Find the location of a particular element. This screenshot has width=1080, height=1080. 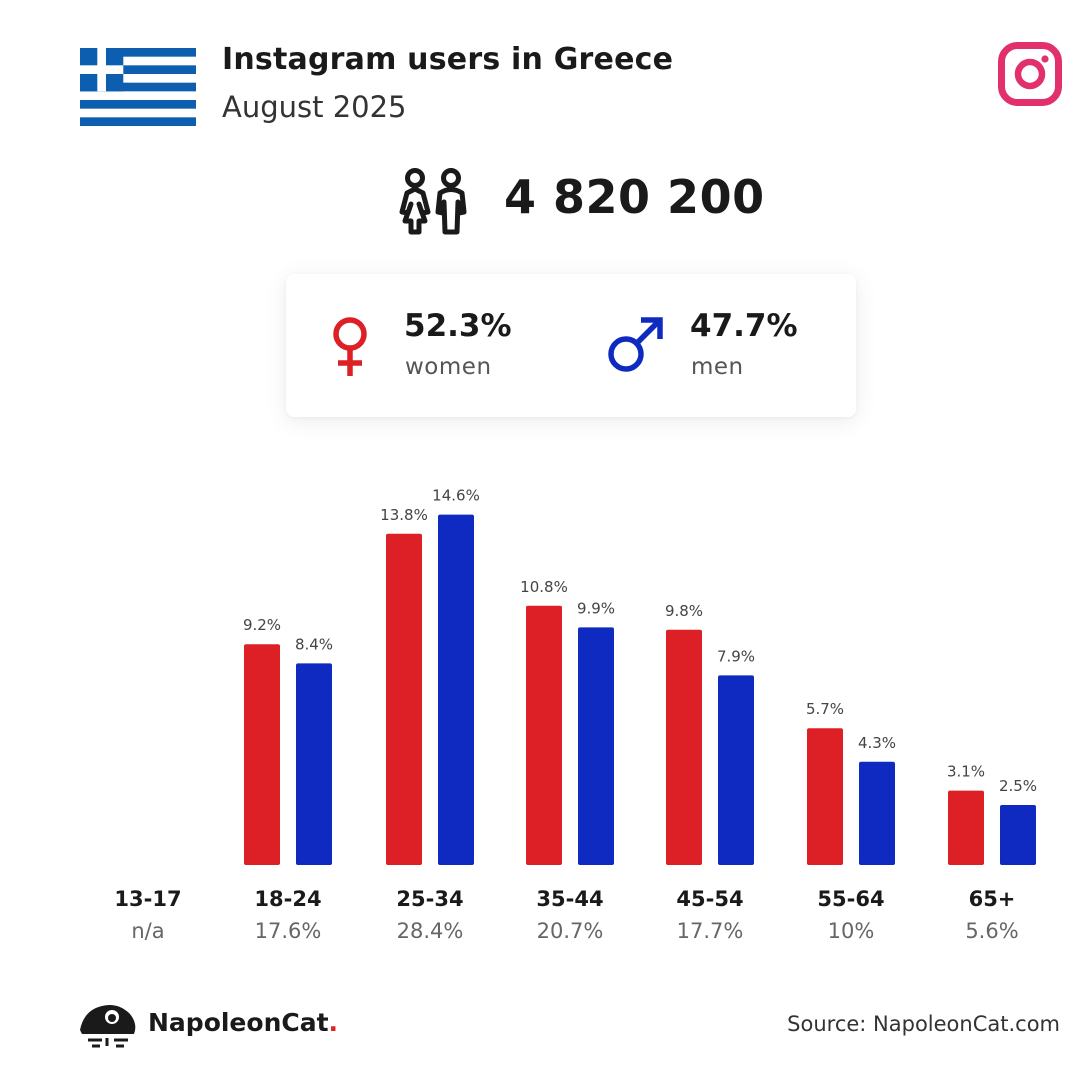

page-title: Instagram users in Greece is located at coordinates (448, 59).